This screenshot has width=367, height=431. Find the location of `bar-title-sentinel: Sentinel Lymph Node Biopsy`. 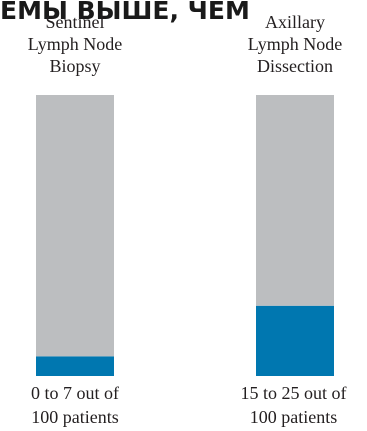

bar-title-sentinel: Sentinel Lymph Node Biopsy is located at coordinates (75, 44).